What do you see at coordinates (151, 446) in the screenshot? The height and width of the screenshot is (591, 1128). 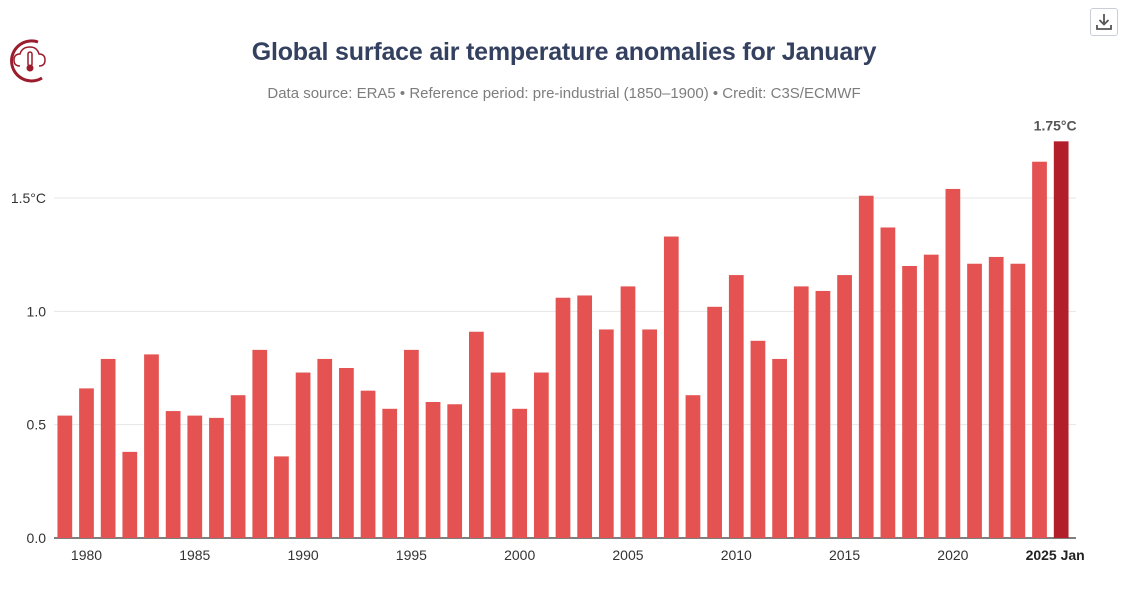 I see `bar-1983` at bounding box center [151, 446].